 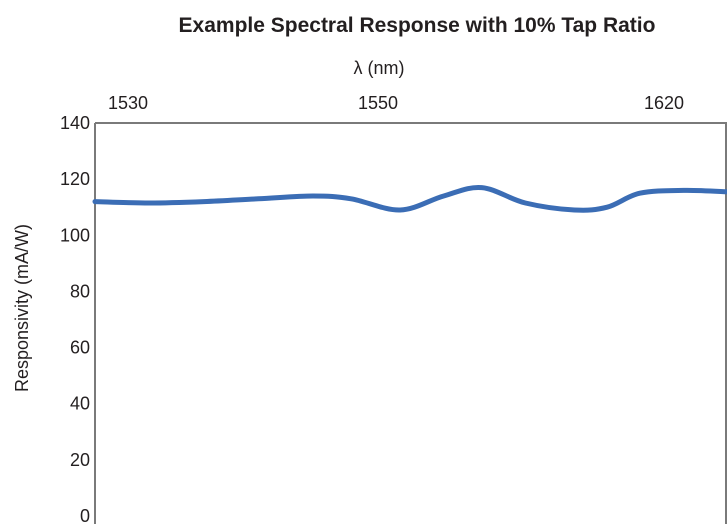 What do you see at coordinates (75, 318) in the screenshot?
I see `y-tick-labels: 0 20 40 60 80 100 120 140` at bounding box center [75, 318].